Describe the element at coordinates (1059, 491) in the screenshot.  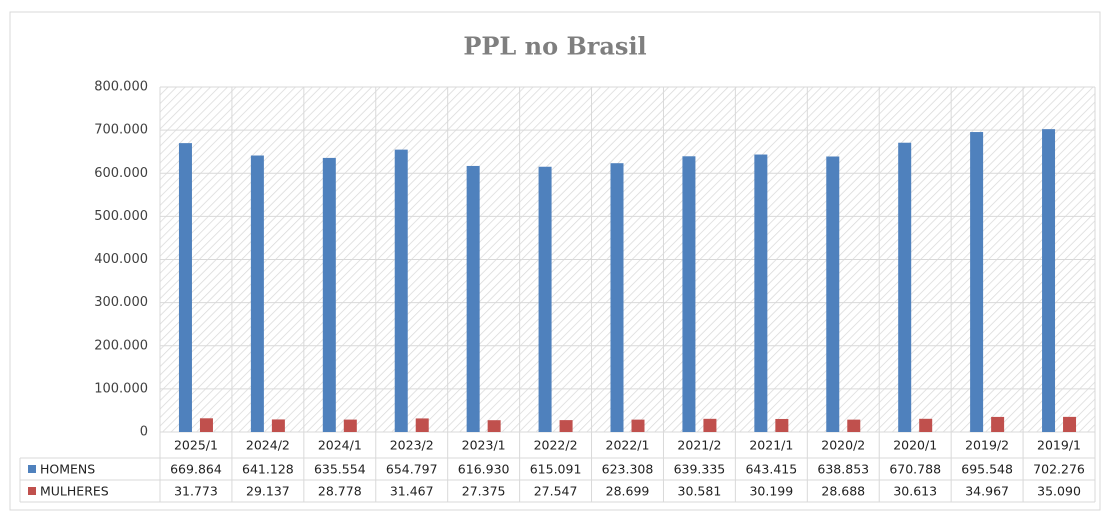
I see `table-value: 35.090` at that location.